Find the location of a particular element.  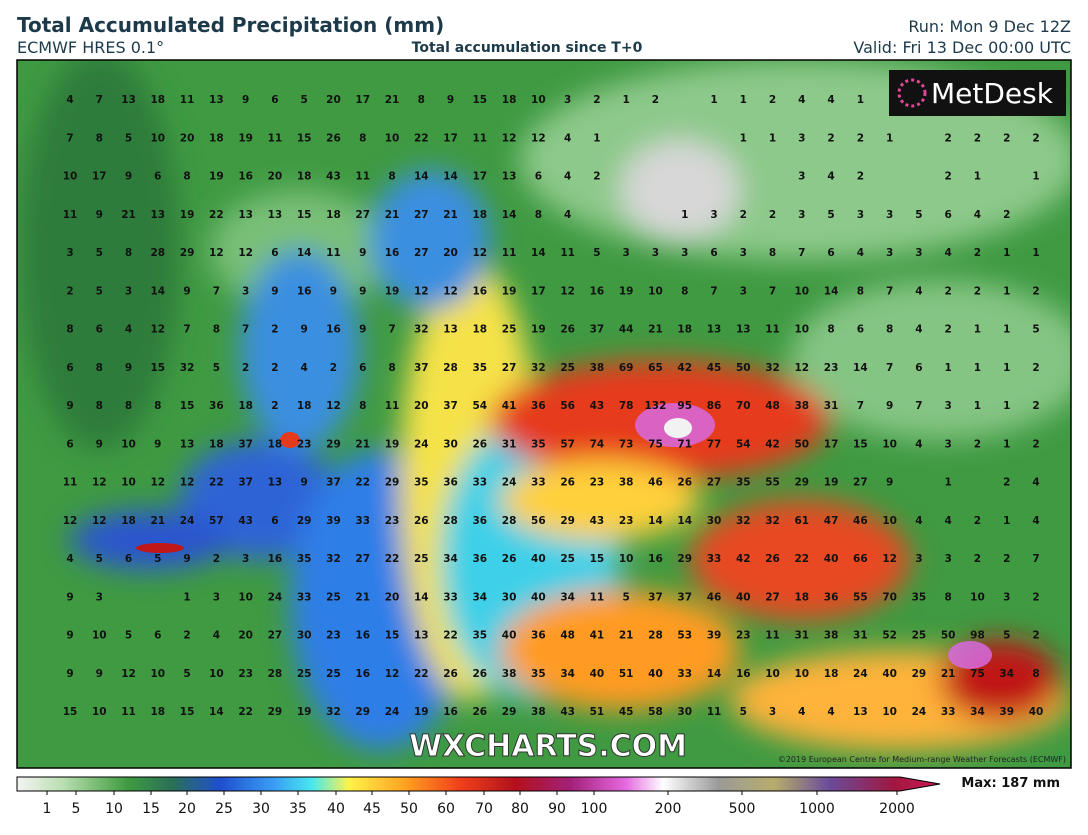

title: Total Accumulated Precipitation (mm) is located at coordinates (230, 25).